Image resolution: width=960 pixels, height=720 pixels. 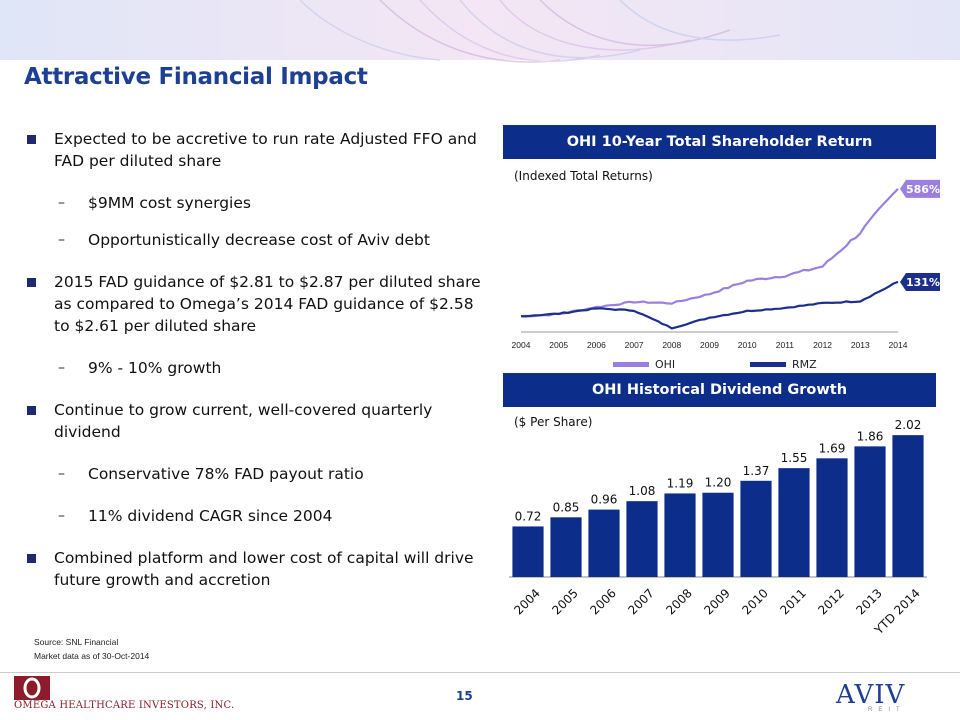 I want to click on source-line: Source: SNL Financial, so click(x=76, y=642).